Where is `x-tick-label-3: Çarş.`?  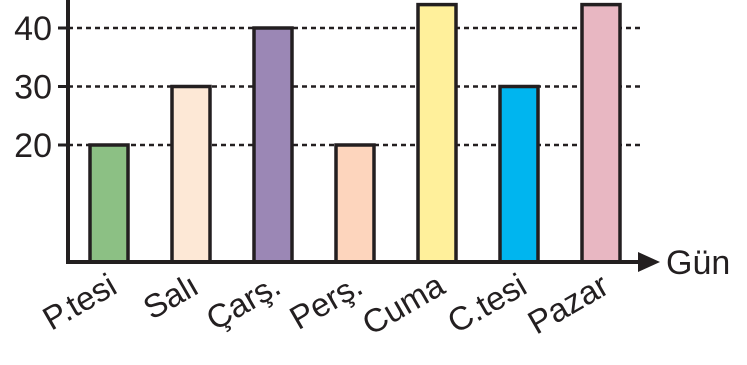 x-tick-label-3: Çarş. is located at coordinates (243, 301).